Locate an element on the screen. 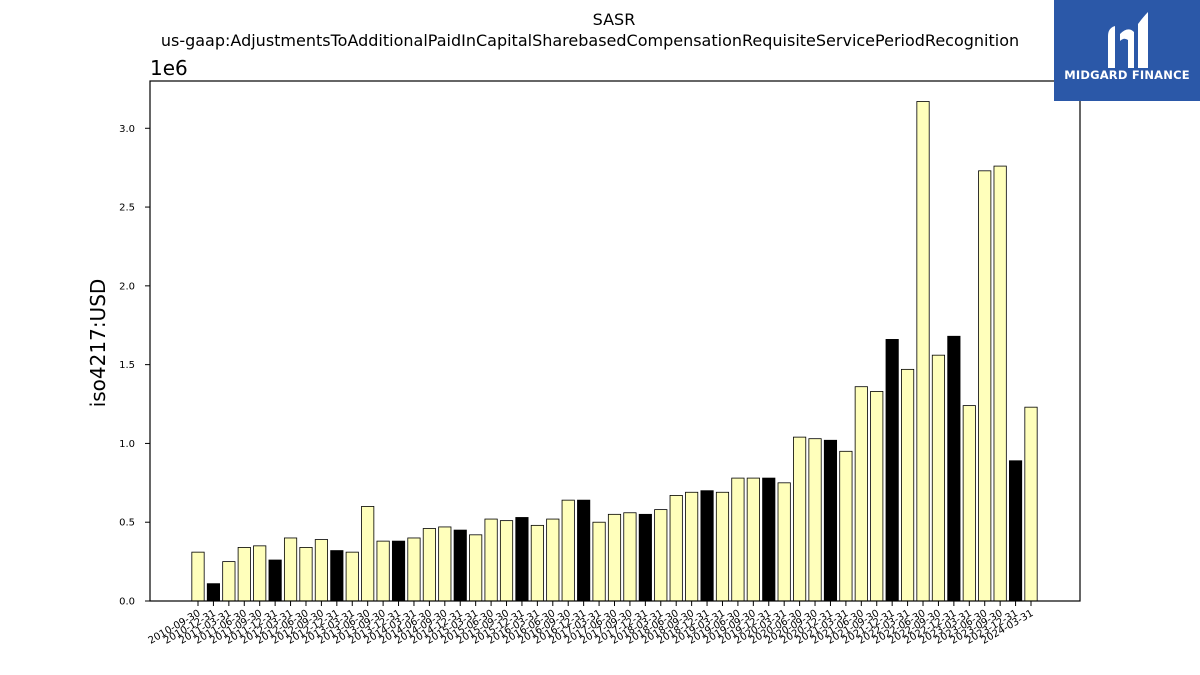 This screenshot has height=675, width=1200. y-tick-label: 0.0 is located at coordinates (127, 602).